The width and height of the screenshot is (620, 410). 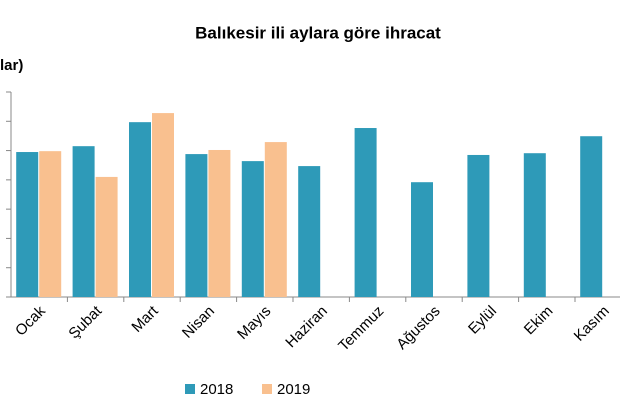 What do you see at coordinates (11, 65) in the screenshot?
I see `y-axis-label: lar)` at bounding box center [11, 65].